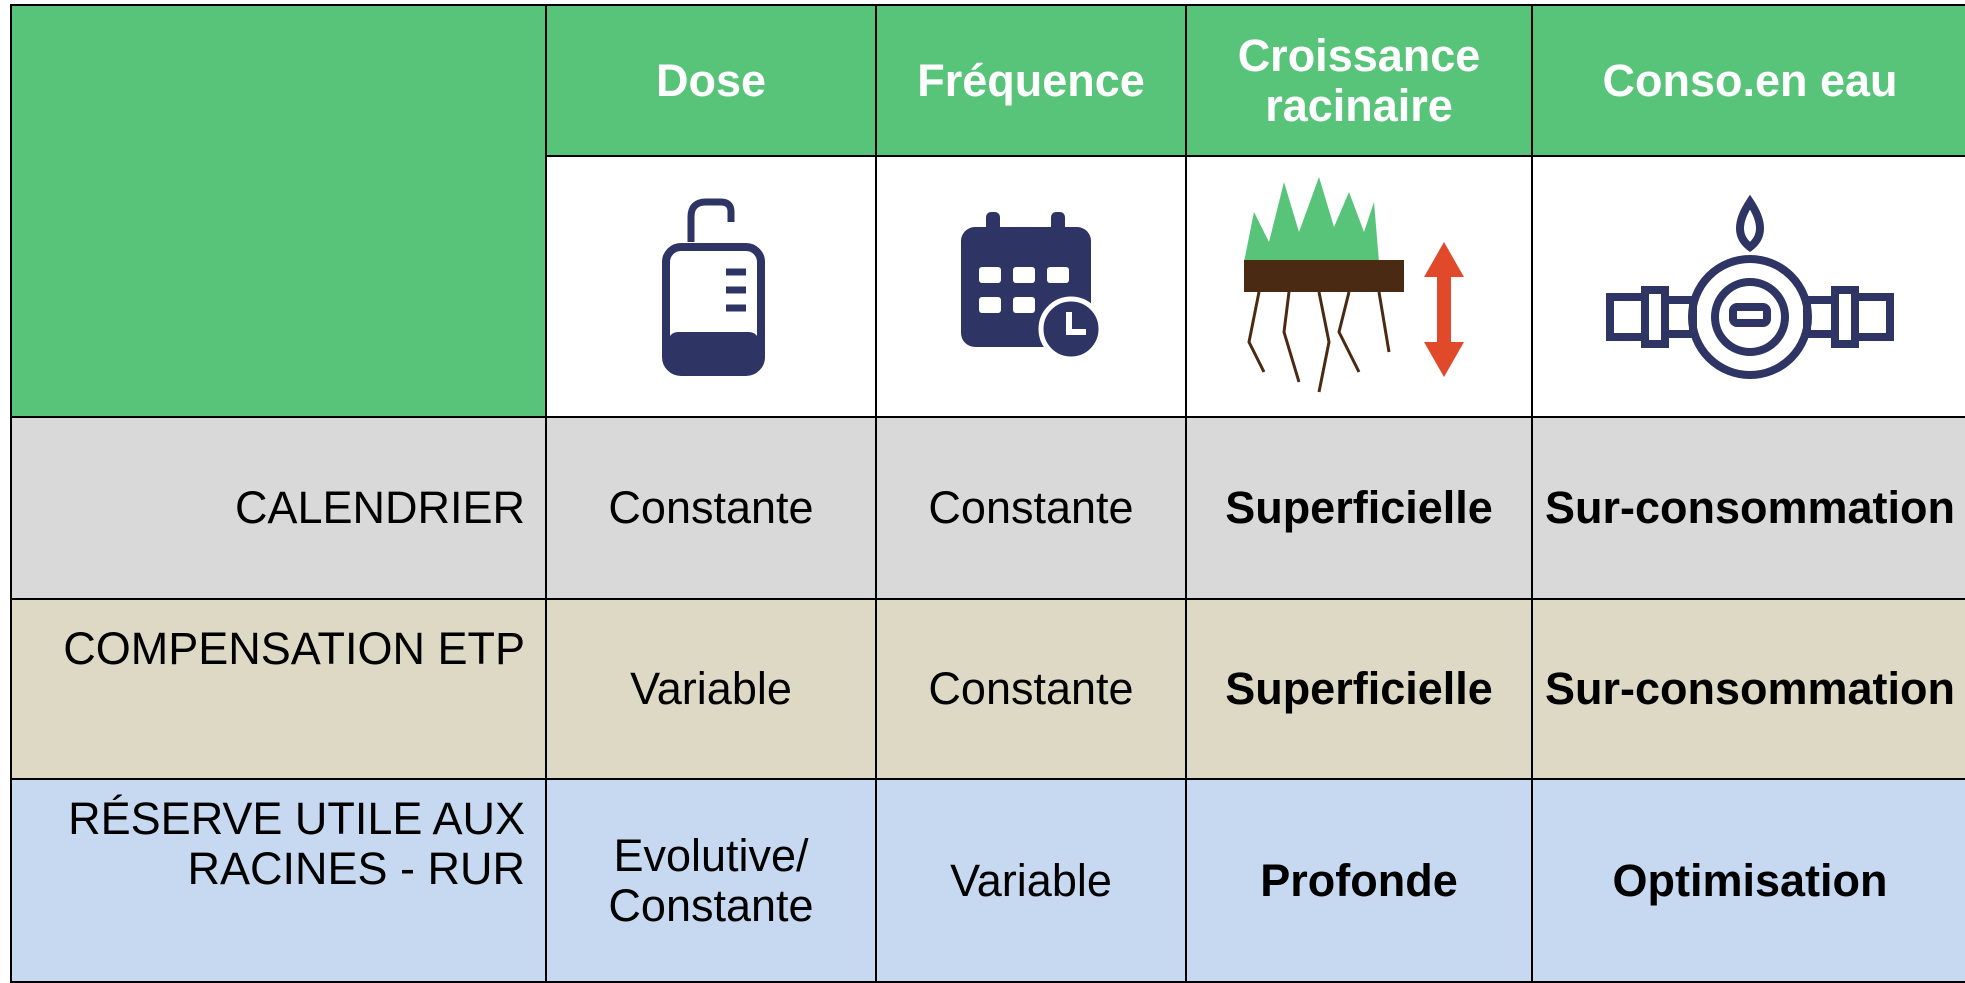 The width and height of the screenshot is (1965, 983). I want to click on cell: Evolutive/ Constante, so click(711, 880).